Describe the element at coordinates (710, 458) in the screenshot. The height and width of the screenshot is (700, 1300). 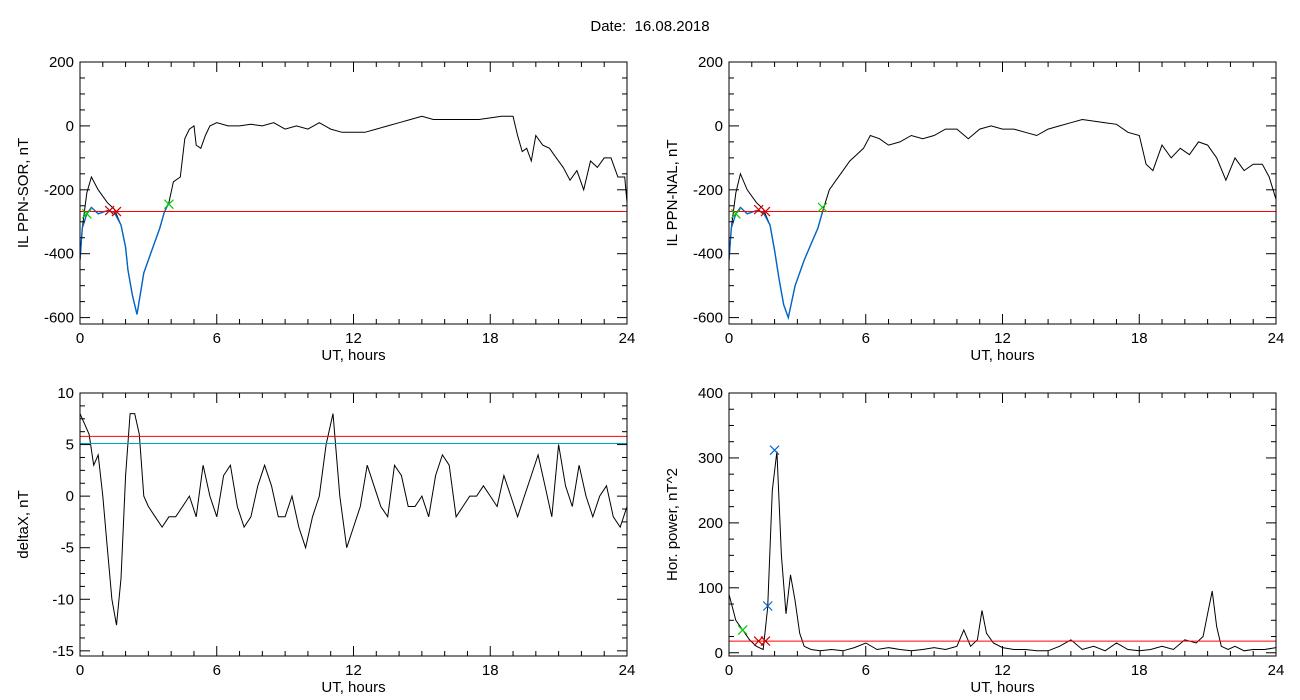
I see `y-tick-label: 300` at that location.